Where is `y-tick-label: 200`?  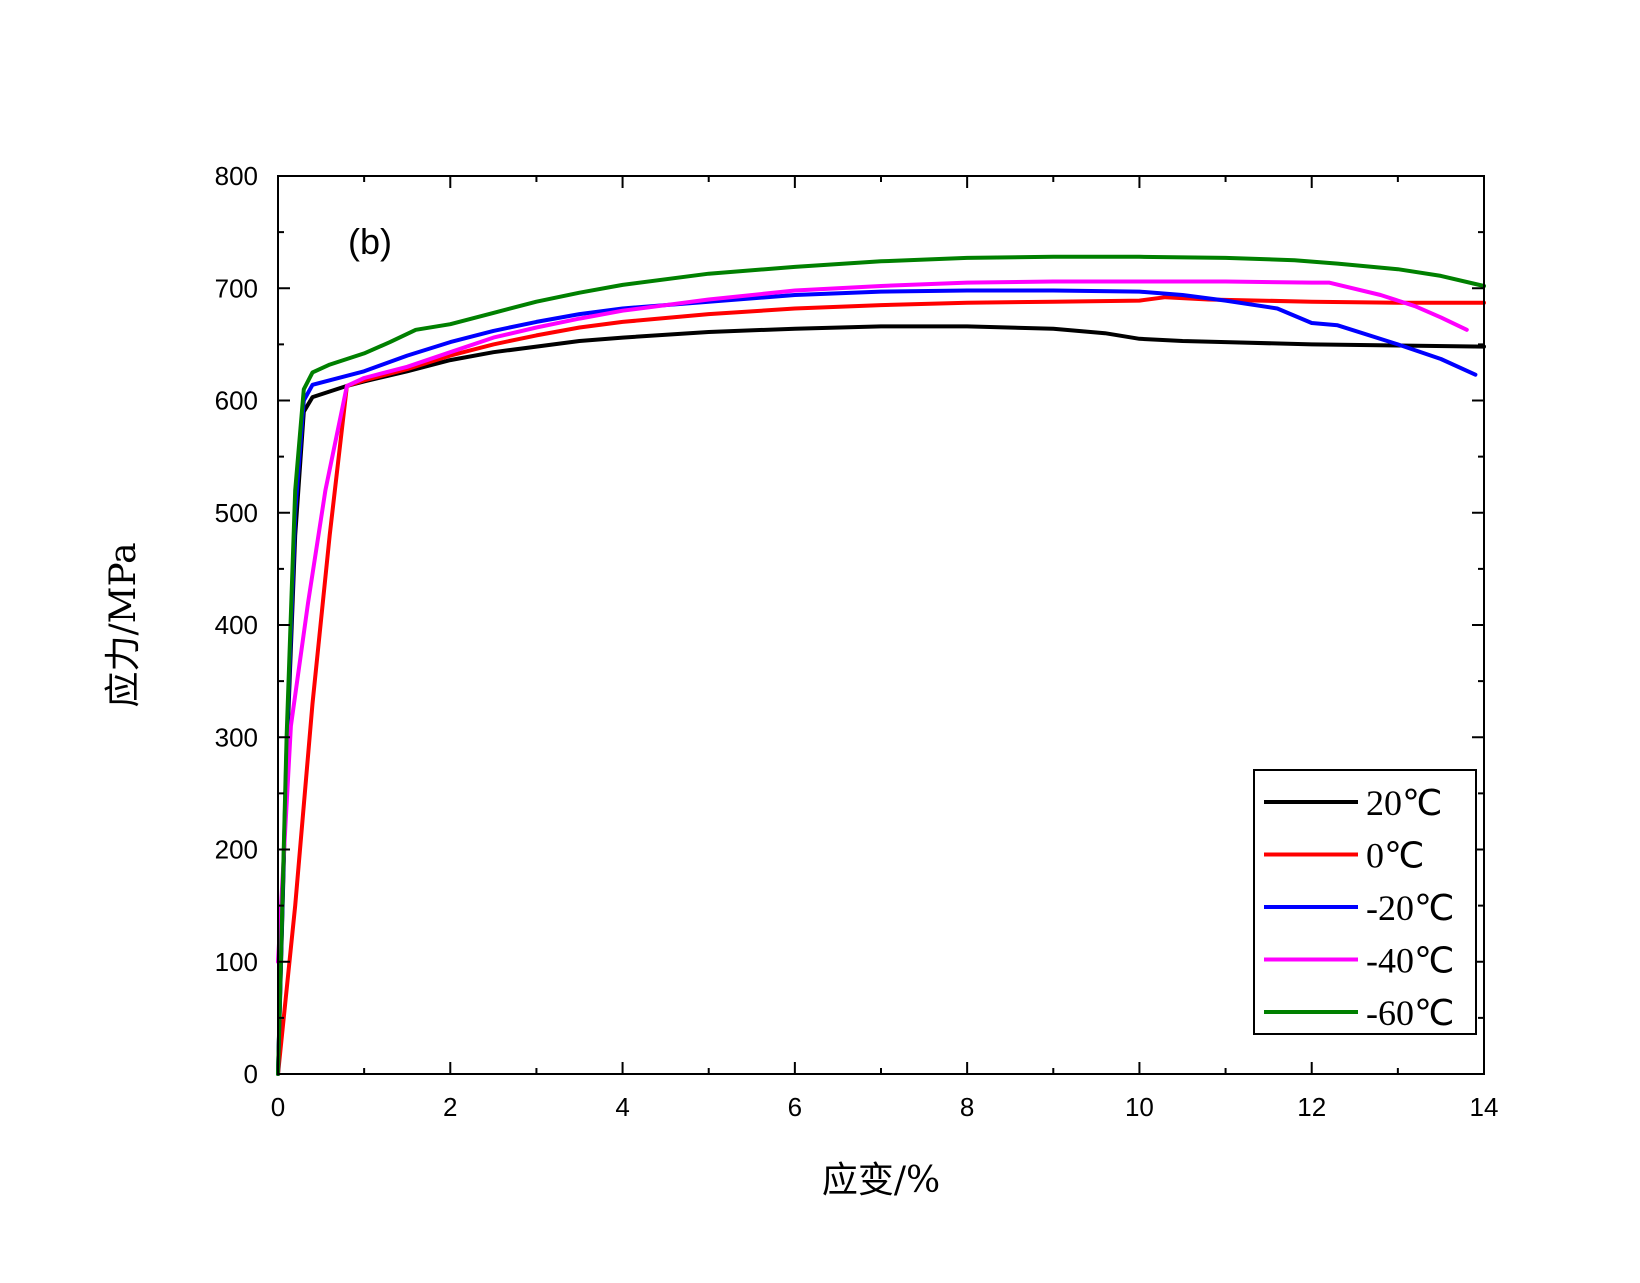
y-tick-label: 200 is located at coordinates (236, 850).